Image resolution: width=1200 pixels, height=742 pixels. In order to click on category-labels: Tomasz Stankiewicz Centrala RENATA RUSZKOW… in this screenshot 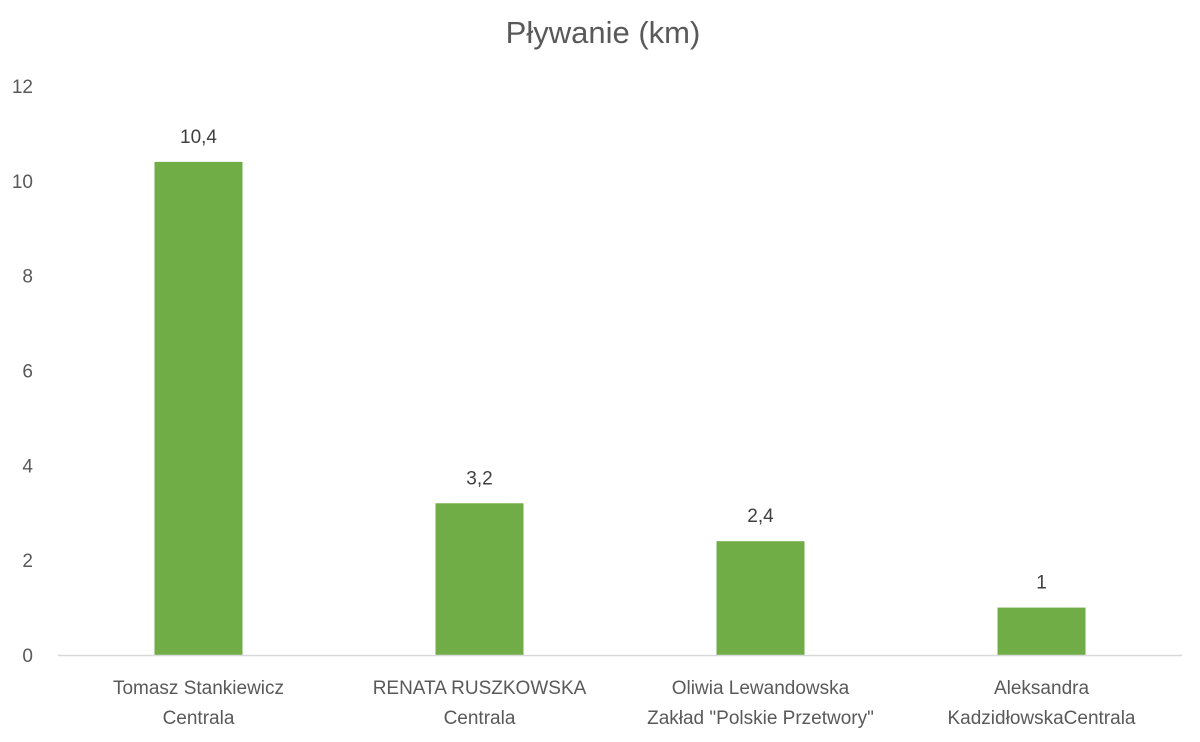, I will do `click(624, 703)`.